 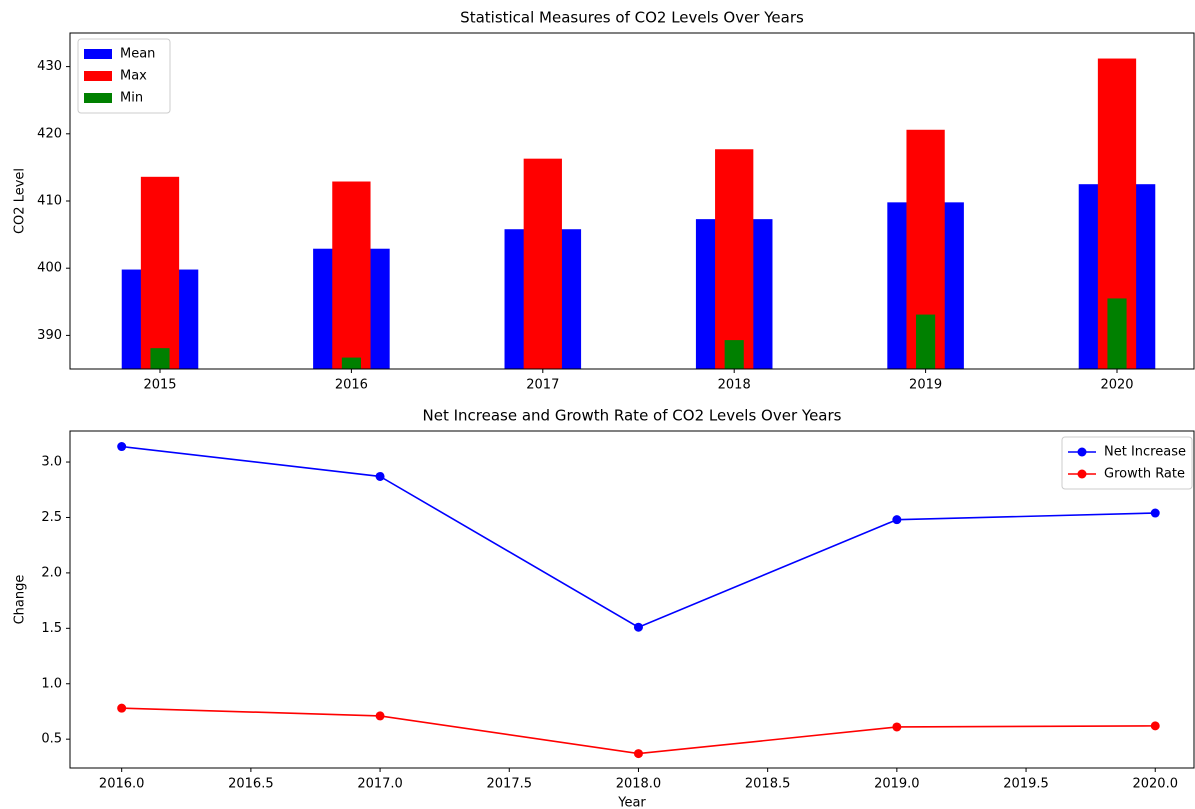 What do you see at coordinates (131, 98) in the screenshot?
I see `legend-label: Min` at bounding box center [131, 98].